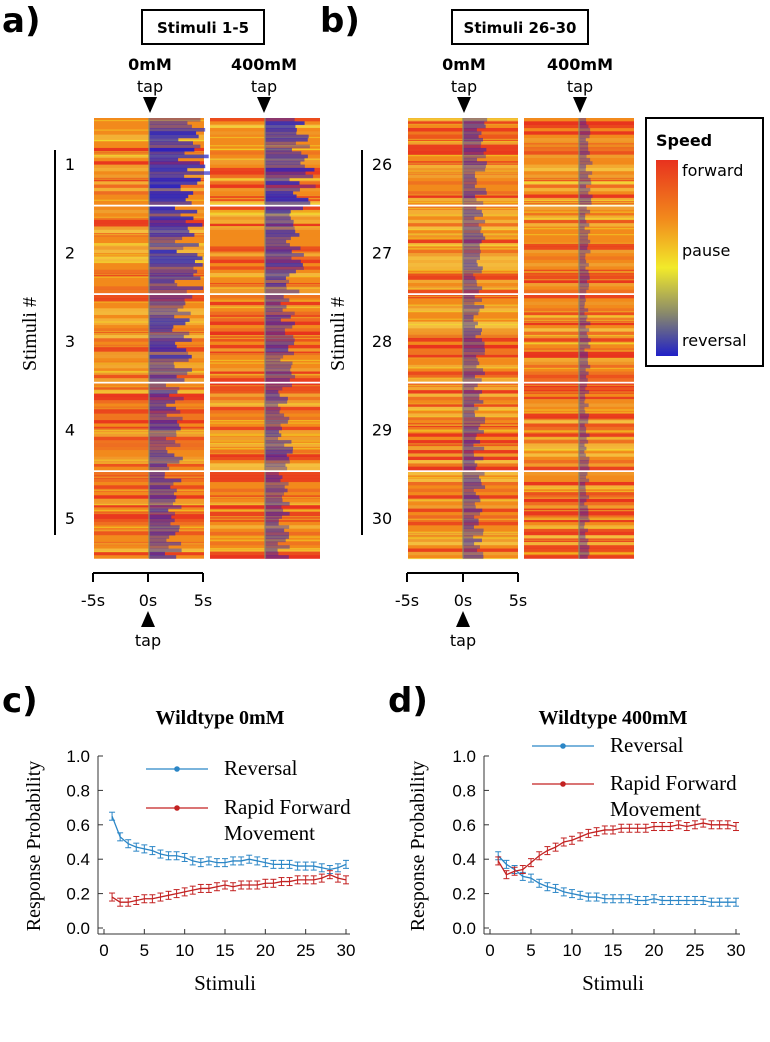  What do you see at coordinates (70, 164) in the screenshot?
I see `stimulus-number: 1` at bounding box center [70, 164].